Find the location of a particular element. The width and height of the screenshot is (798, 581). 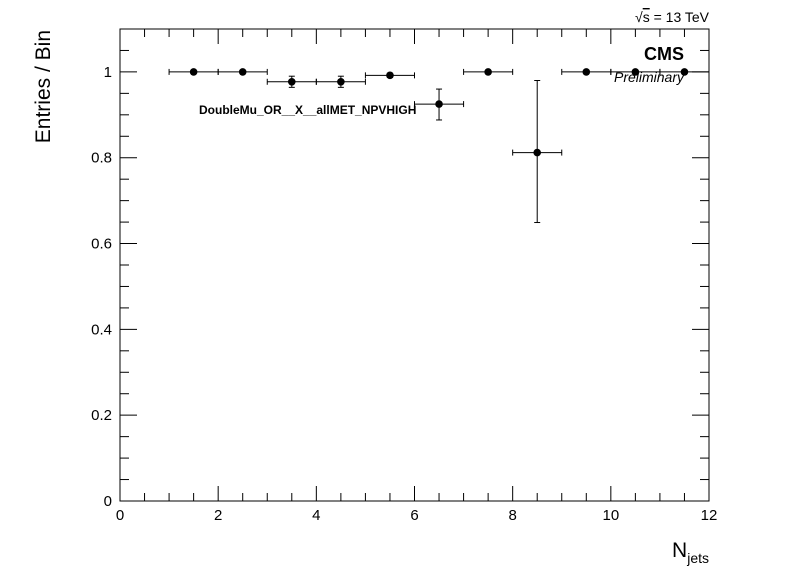

energy-label: √s = 13 TeV is located at coordinates (672, 17).